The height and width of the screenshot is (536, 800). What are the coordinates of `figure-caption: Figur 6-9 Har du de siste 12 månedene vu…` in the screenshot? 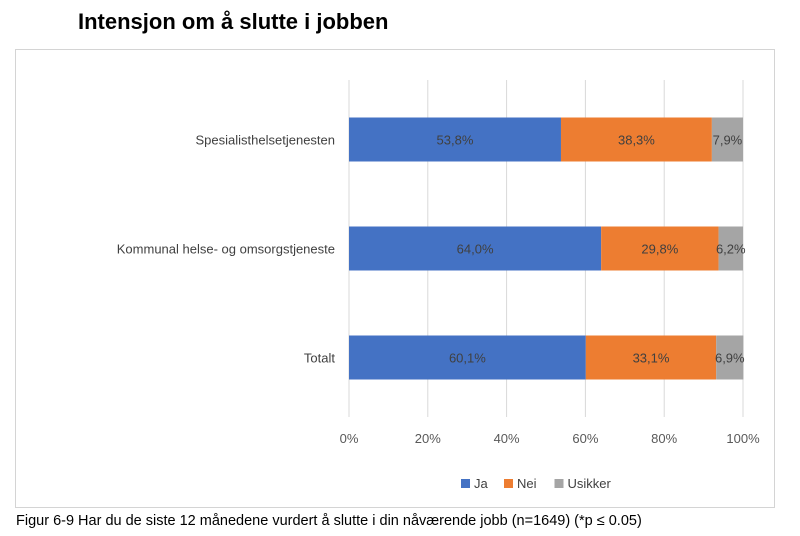 It's located at (329, 521).